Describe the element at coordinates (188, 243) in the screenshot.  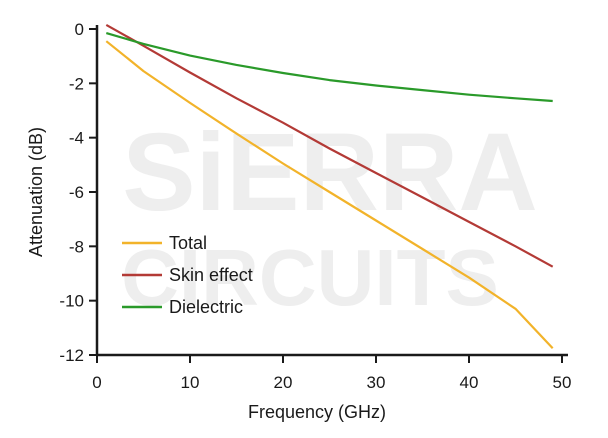
I see `legend-label: Total` at that location.